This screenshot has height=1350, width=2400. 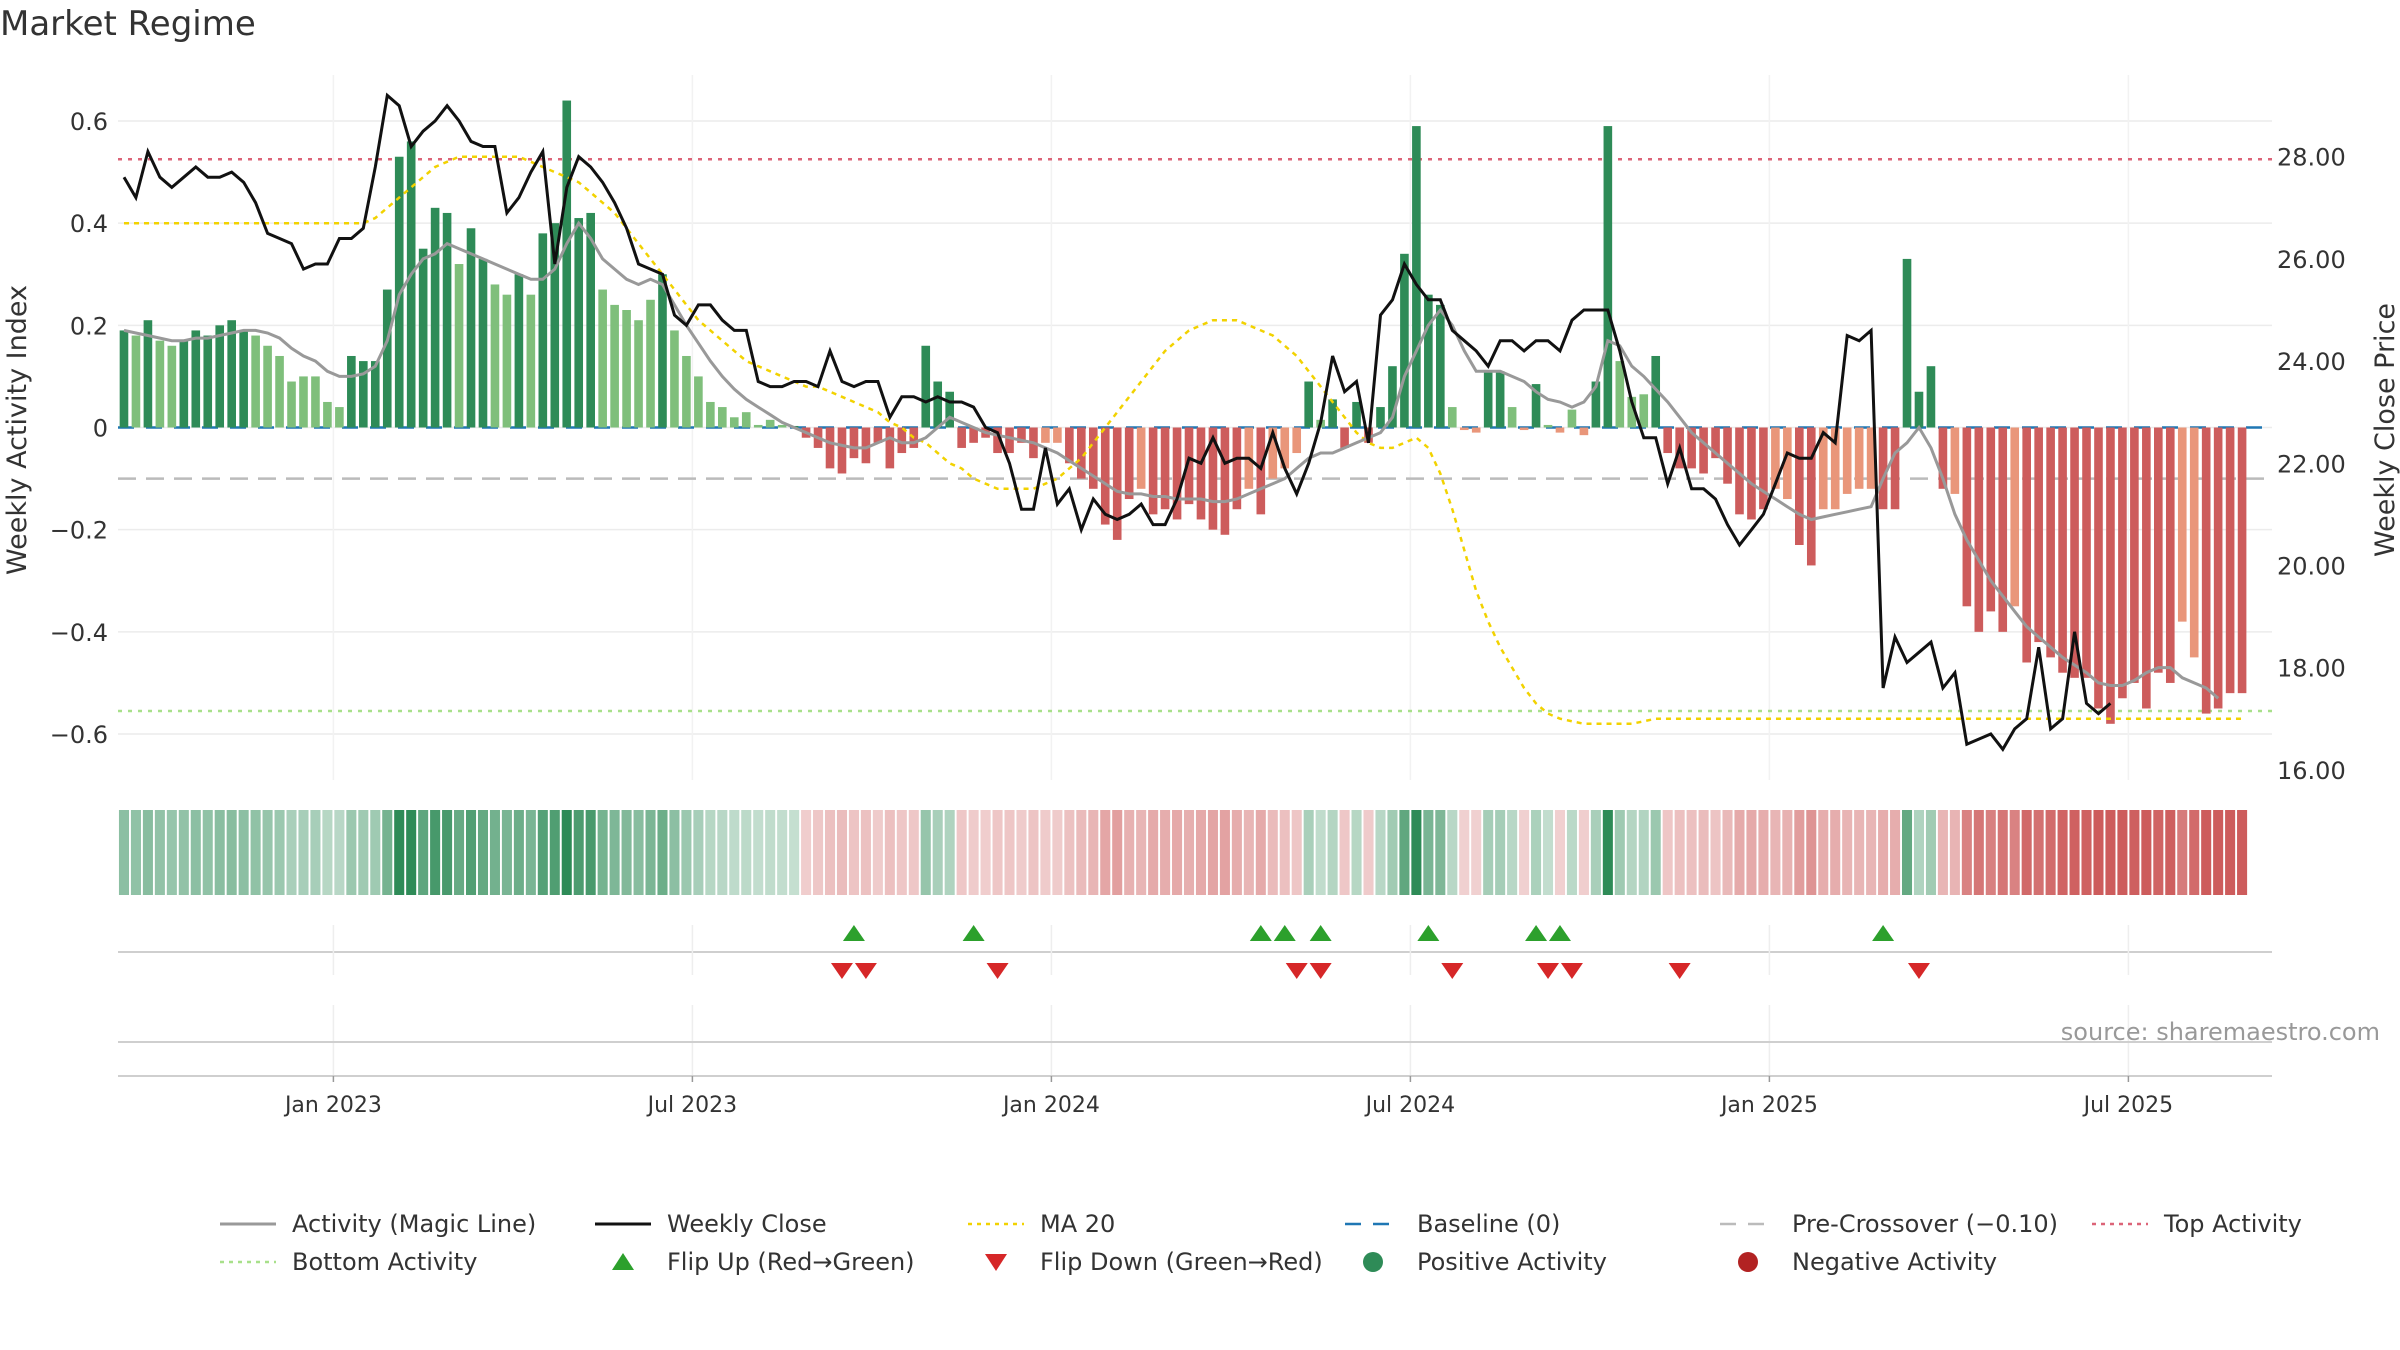 What do you see at coordinates (2311, 566) in the screenshot?
I see `y2-tick-label: 20.00` at bounding box center [2311, 566].